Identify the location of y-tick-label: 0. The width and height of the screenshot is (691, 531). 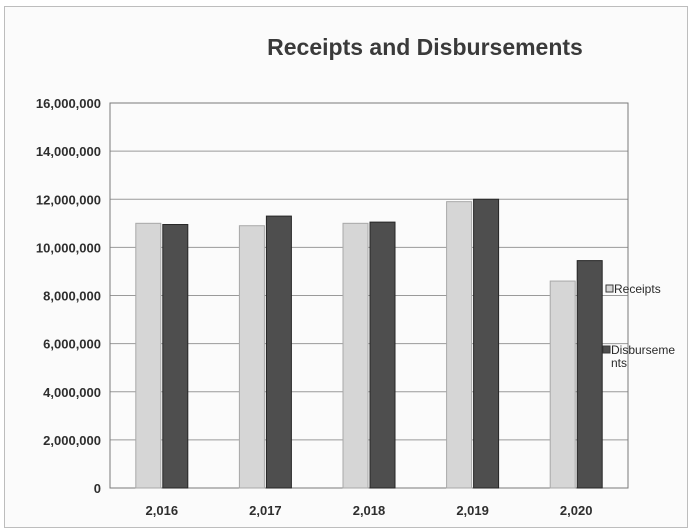
(97, 488).